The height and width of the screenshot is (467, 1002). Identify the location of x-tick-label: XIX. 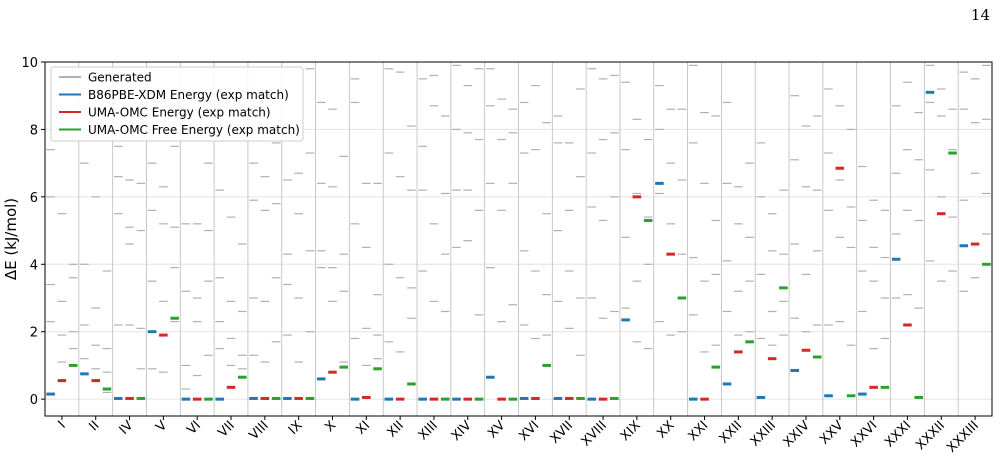
(631, 431).